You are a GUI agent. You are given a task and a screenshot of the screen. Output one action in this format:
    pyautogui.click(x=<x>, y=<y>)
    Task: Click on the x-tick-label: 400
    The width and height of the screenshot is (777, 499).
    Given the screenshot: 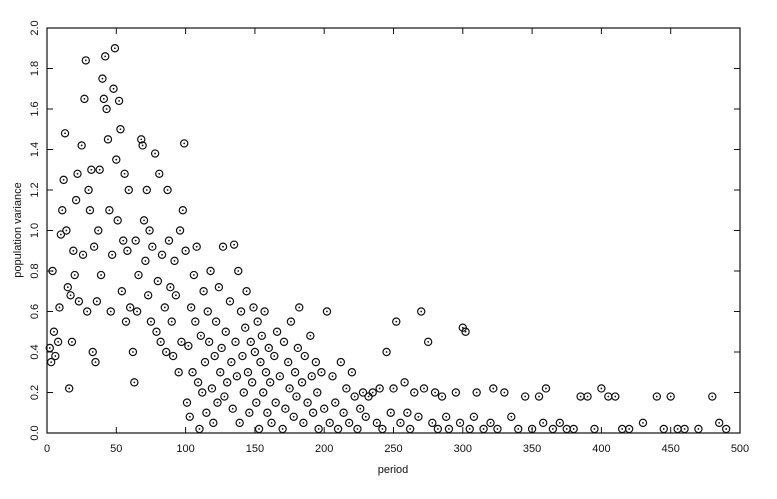 What is the action you would take?
    pyautogui.click(x=601, y=449)
    